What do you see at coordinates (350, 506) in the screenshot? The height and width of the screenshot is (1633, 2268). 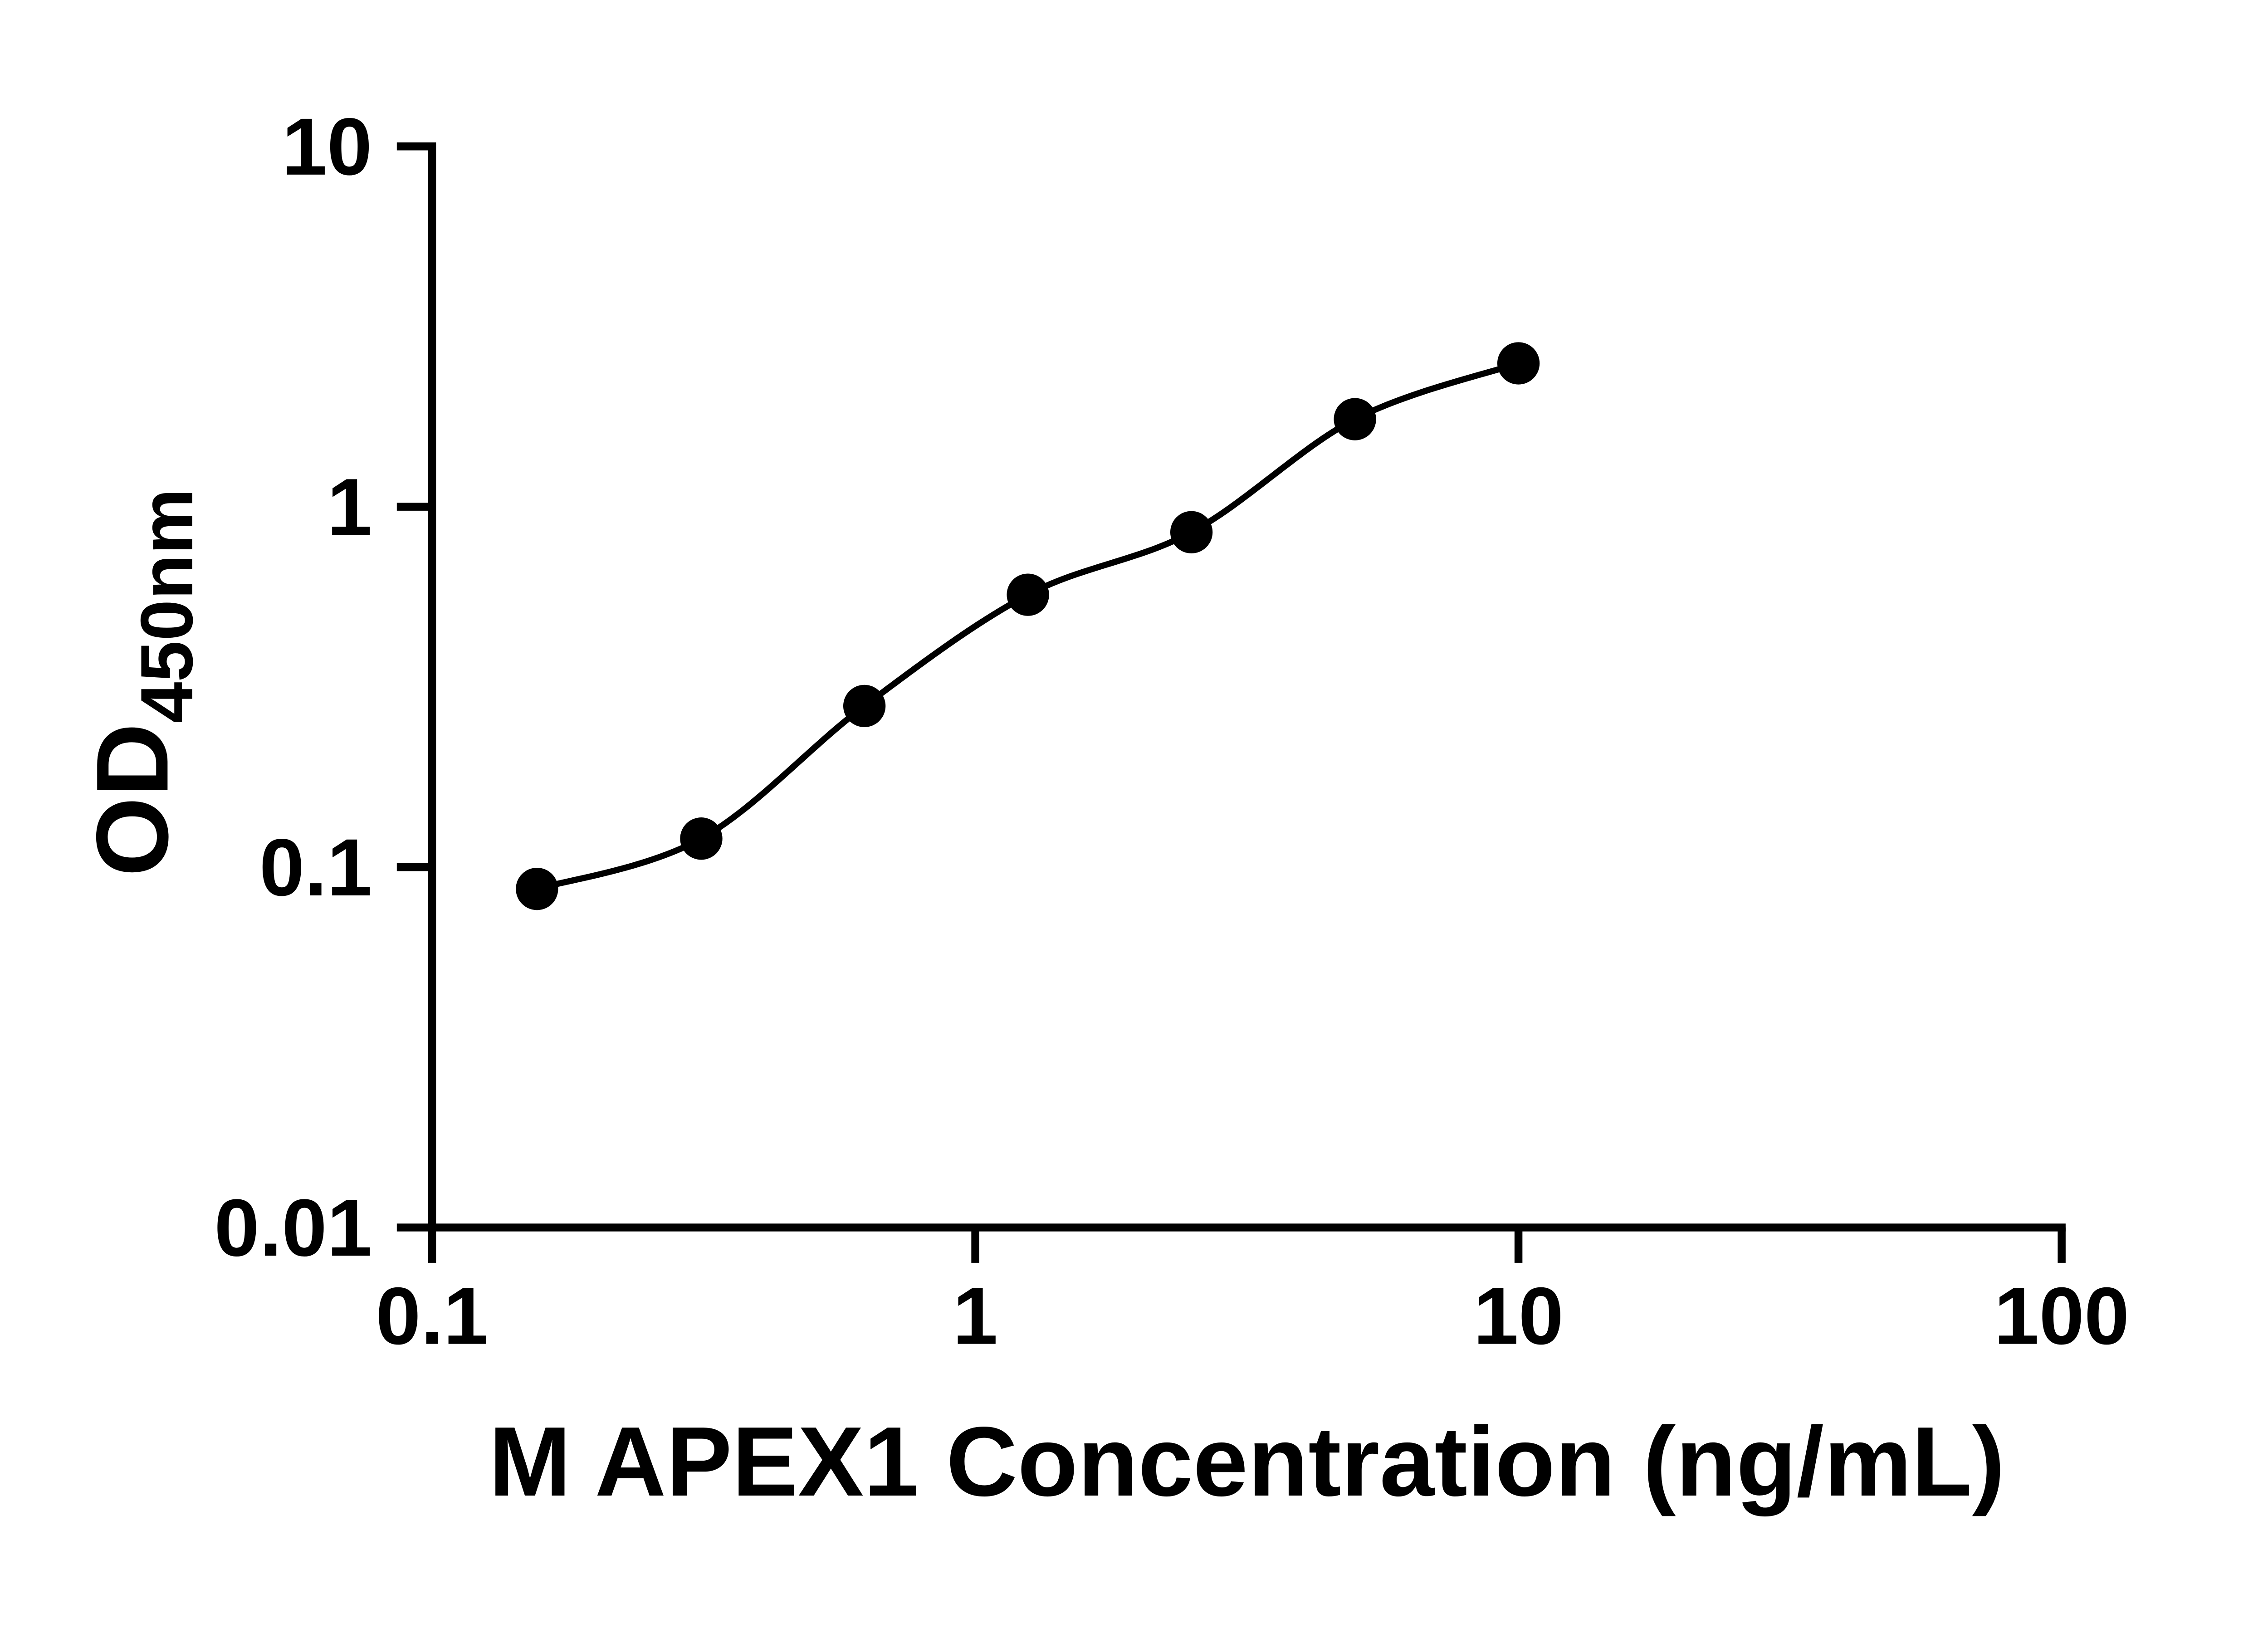 I see `y-tick-label: 1` at bounding box center [350, 506].